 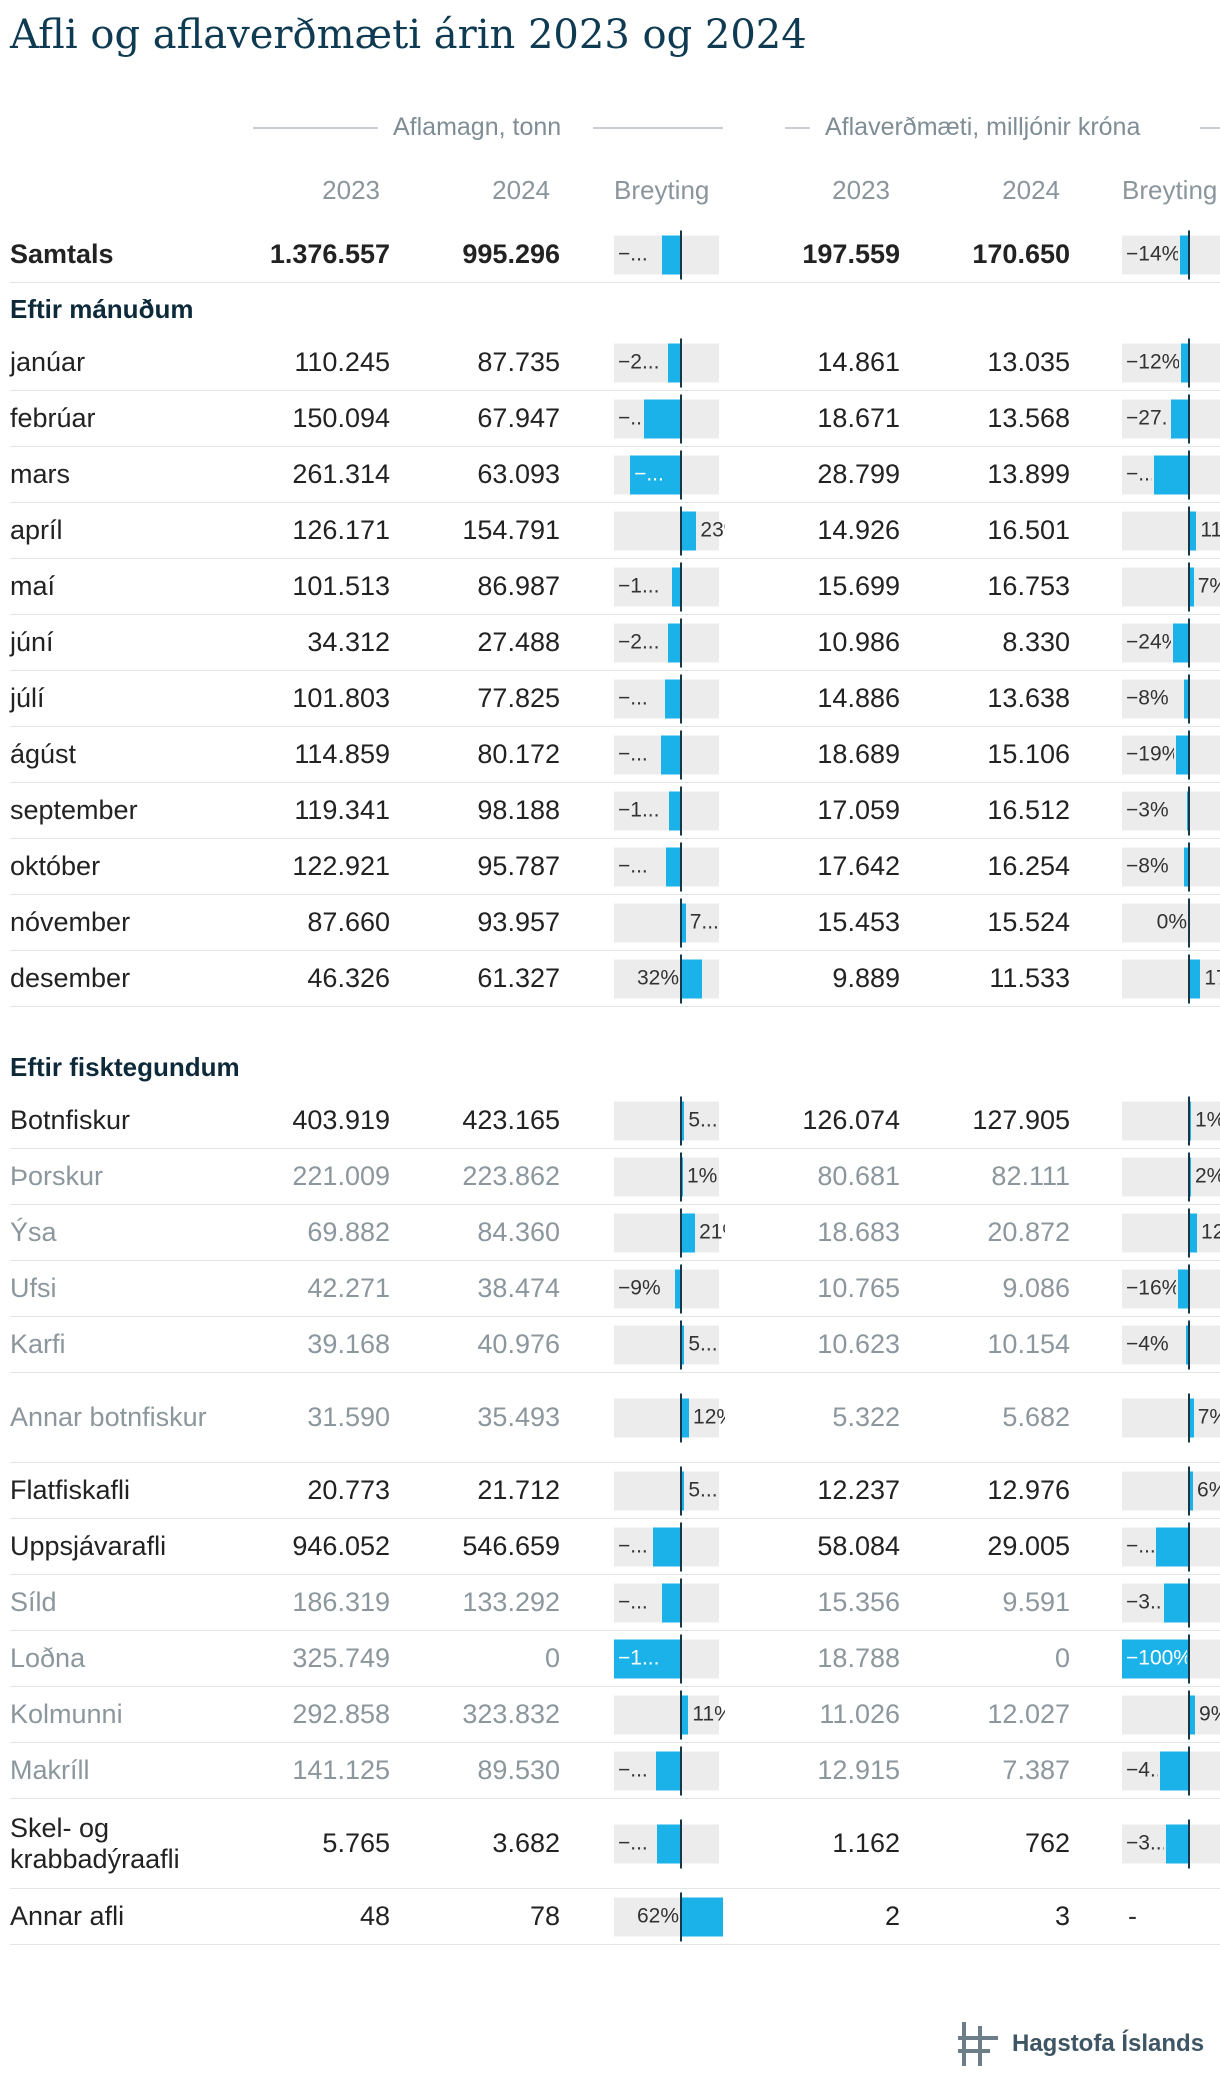 I want to click on value-2023-value: 126.074, so click(x=851, y=1120).